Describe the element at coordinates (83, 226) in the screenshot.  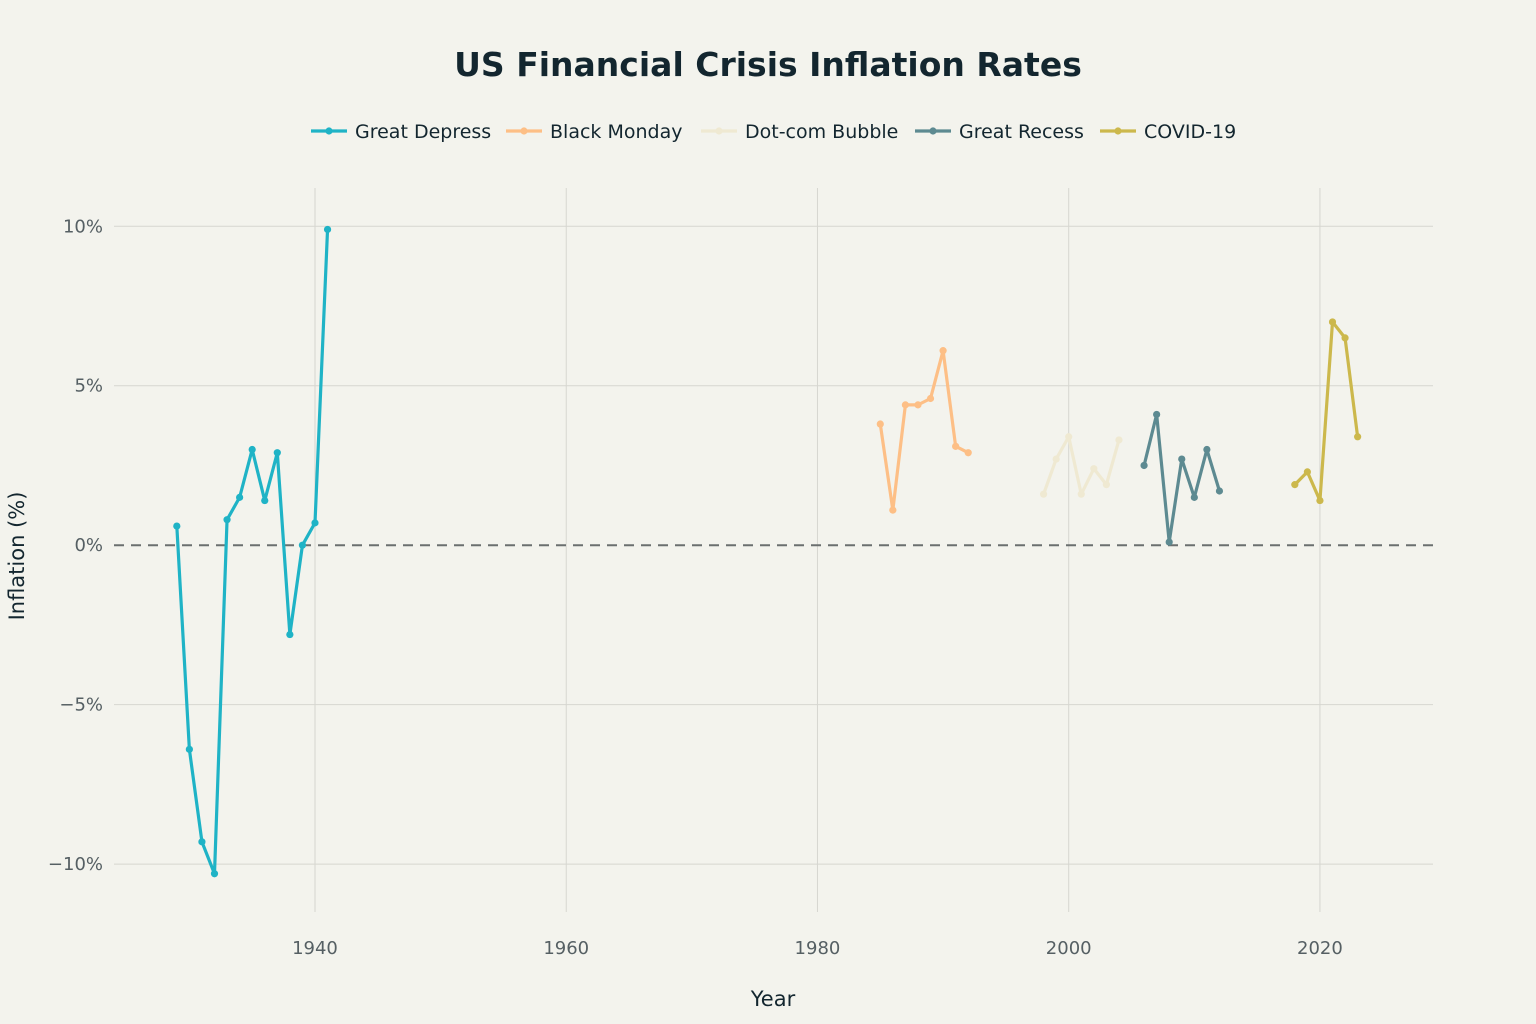
I see `y-tick-label-0: 10%` at that location.